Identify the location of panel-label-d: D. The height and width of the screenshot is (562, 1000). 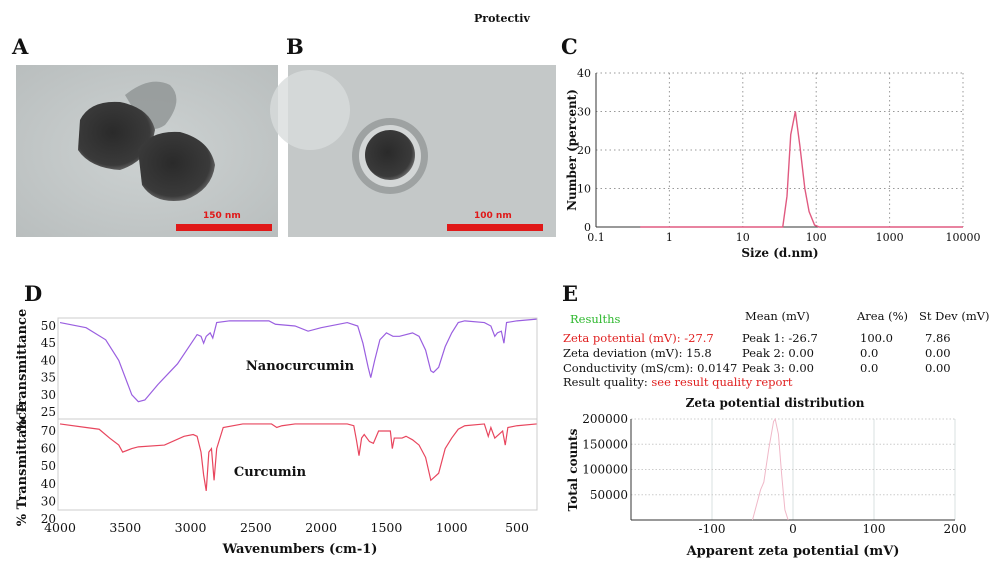
(33, 293).